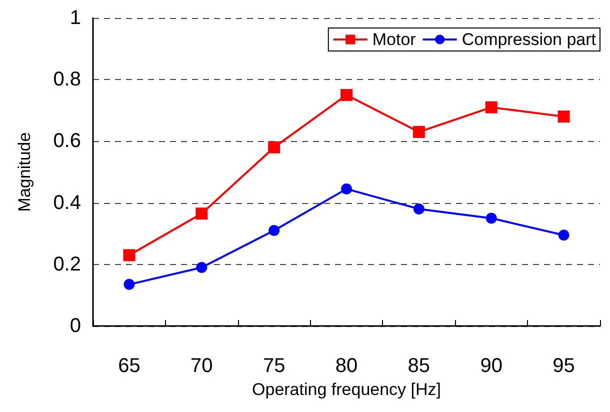 Image resolution: width=610 pixels, height=412 pixels. I want to click on legend-label: Motor, so click(394, 39).